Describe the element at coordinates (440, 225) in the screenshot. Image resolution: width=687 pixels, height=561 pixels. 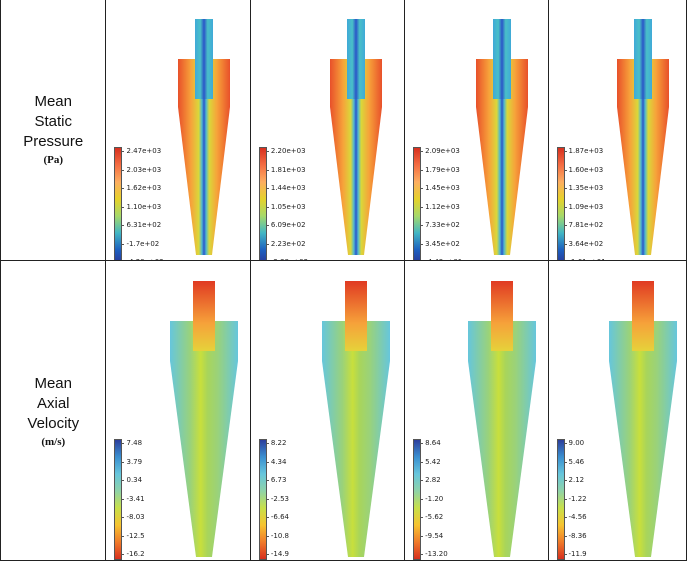
I see `legend-tick-label: 7.33e+02` at that location.